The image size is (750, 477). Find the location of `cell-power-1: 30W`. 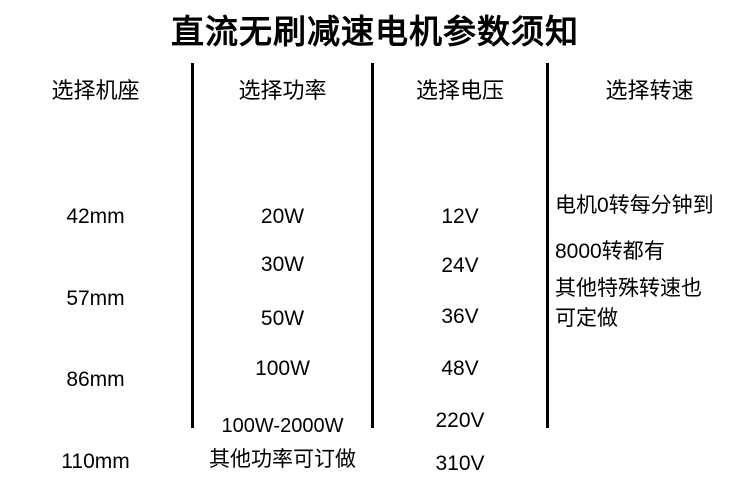

cell-power-1: 30W is located at coordinates (282, 264).